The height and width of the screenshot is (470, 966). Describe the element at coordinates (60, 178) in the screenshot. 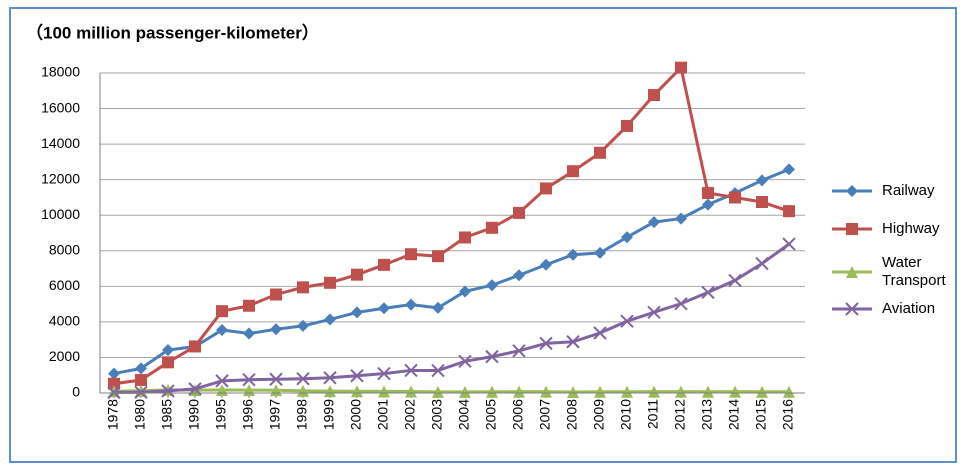

I see `y-tick-label: 12000` at that location.